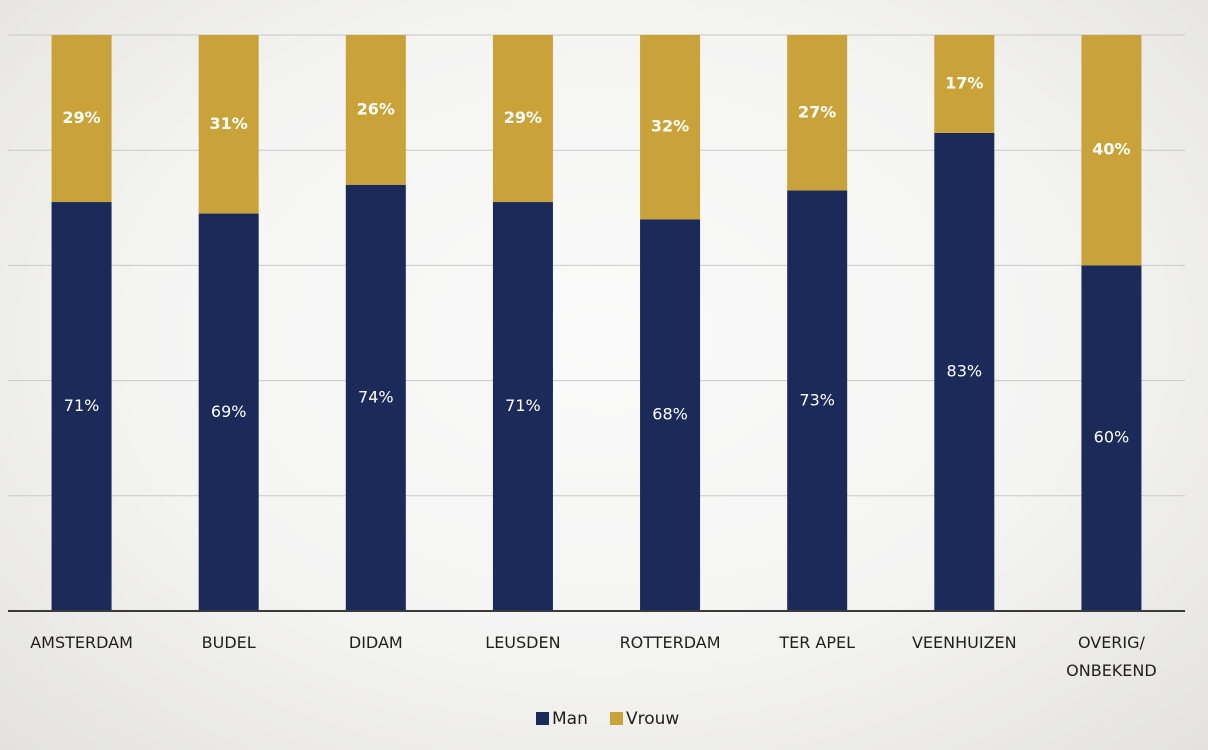 The width and height of the screenshot is (1208, 750). I want to click on data-label-man-2: 74%, so click(376, 396).